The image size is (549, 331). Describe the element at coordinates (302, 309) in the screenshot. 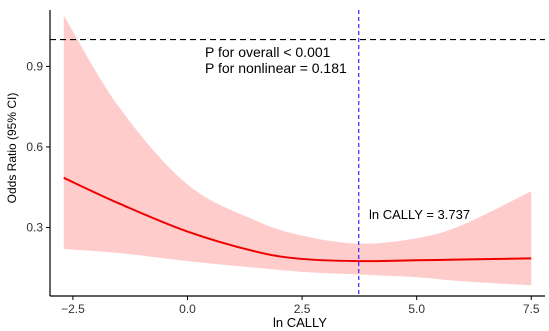

I see `x-tick-label: 2.5` at that location.